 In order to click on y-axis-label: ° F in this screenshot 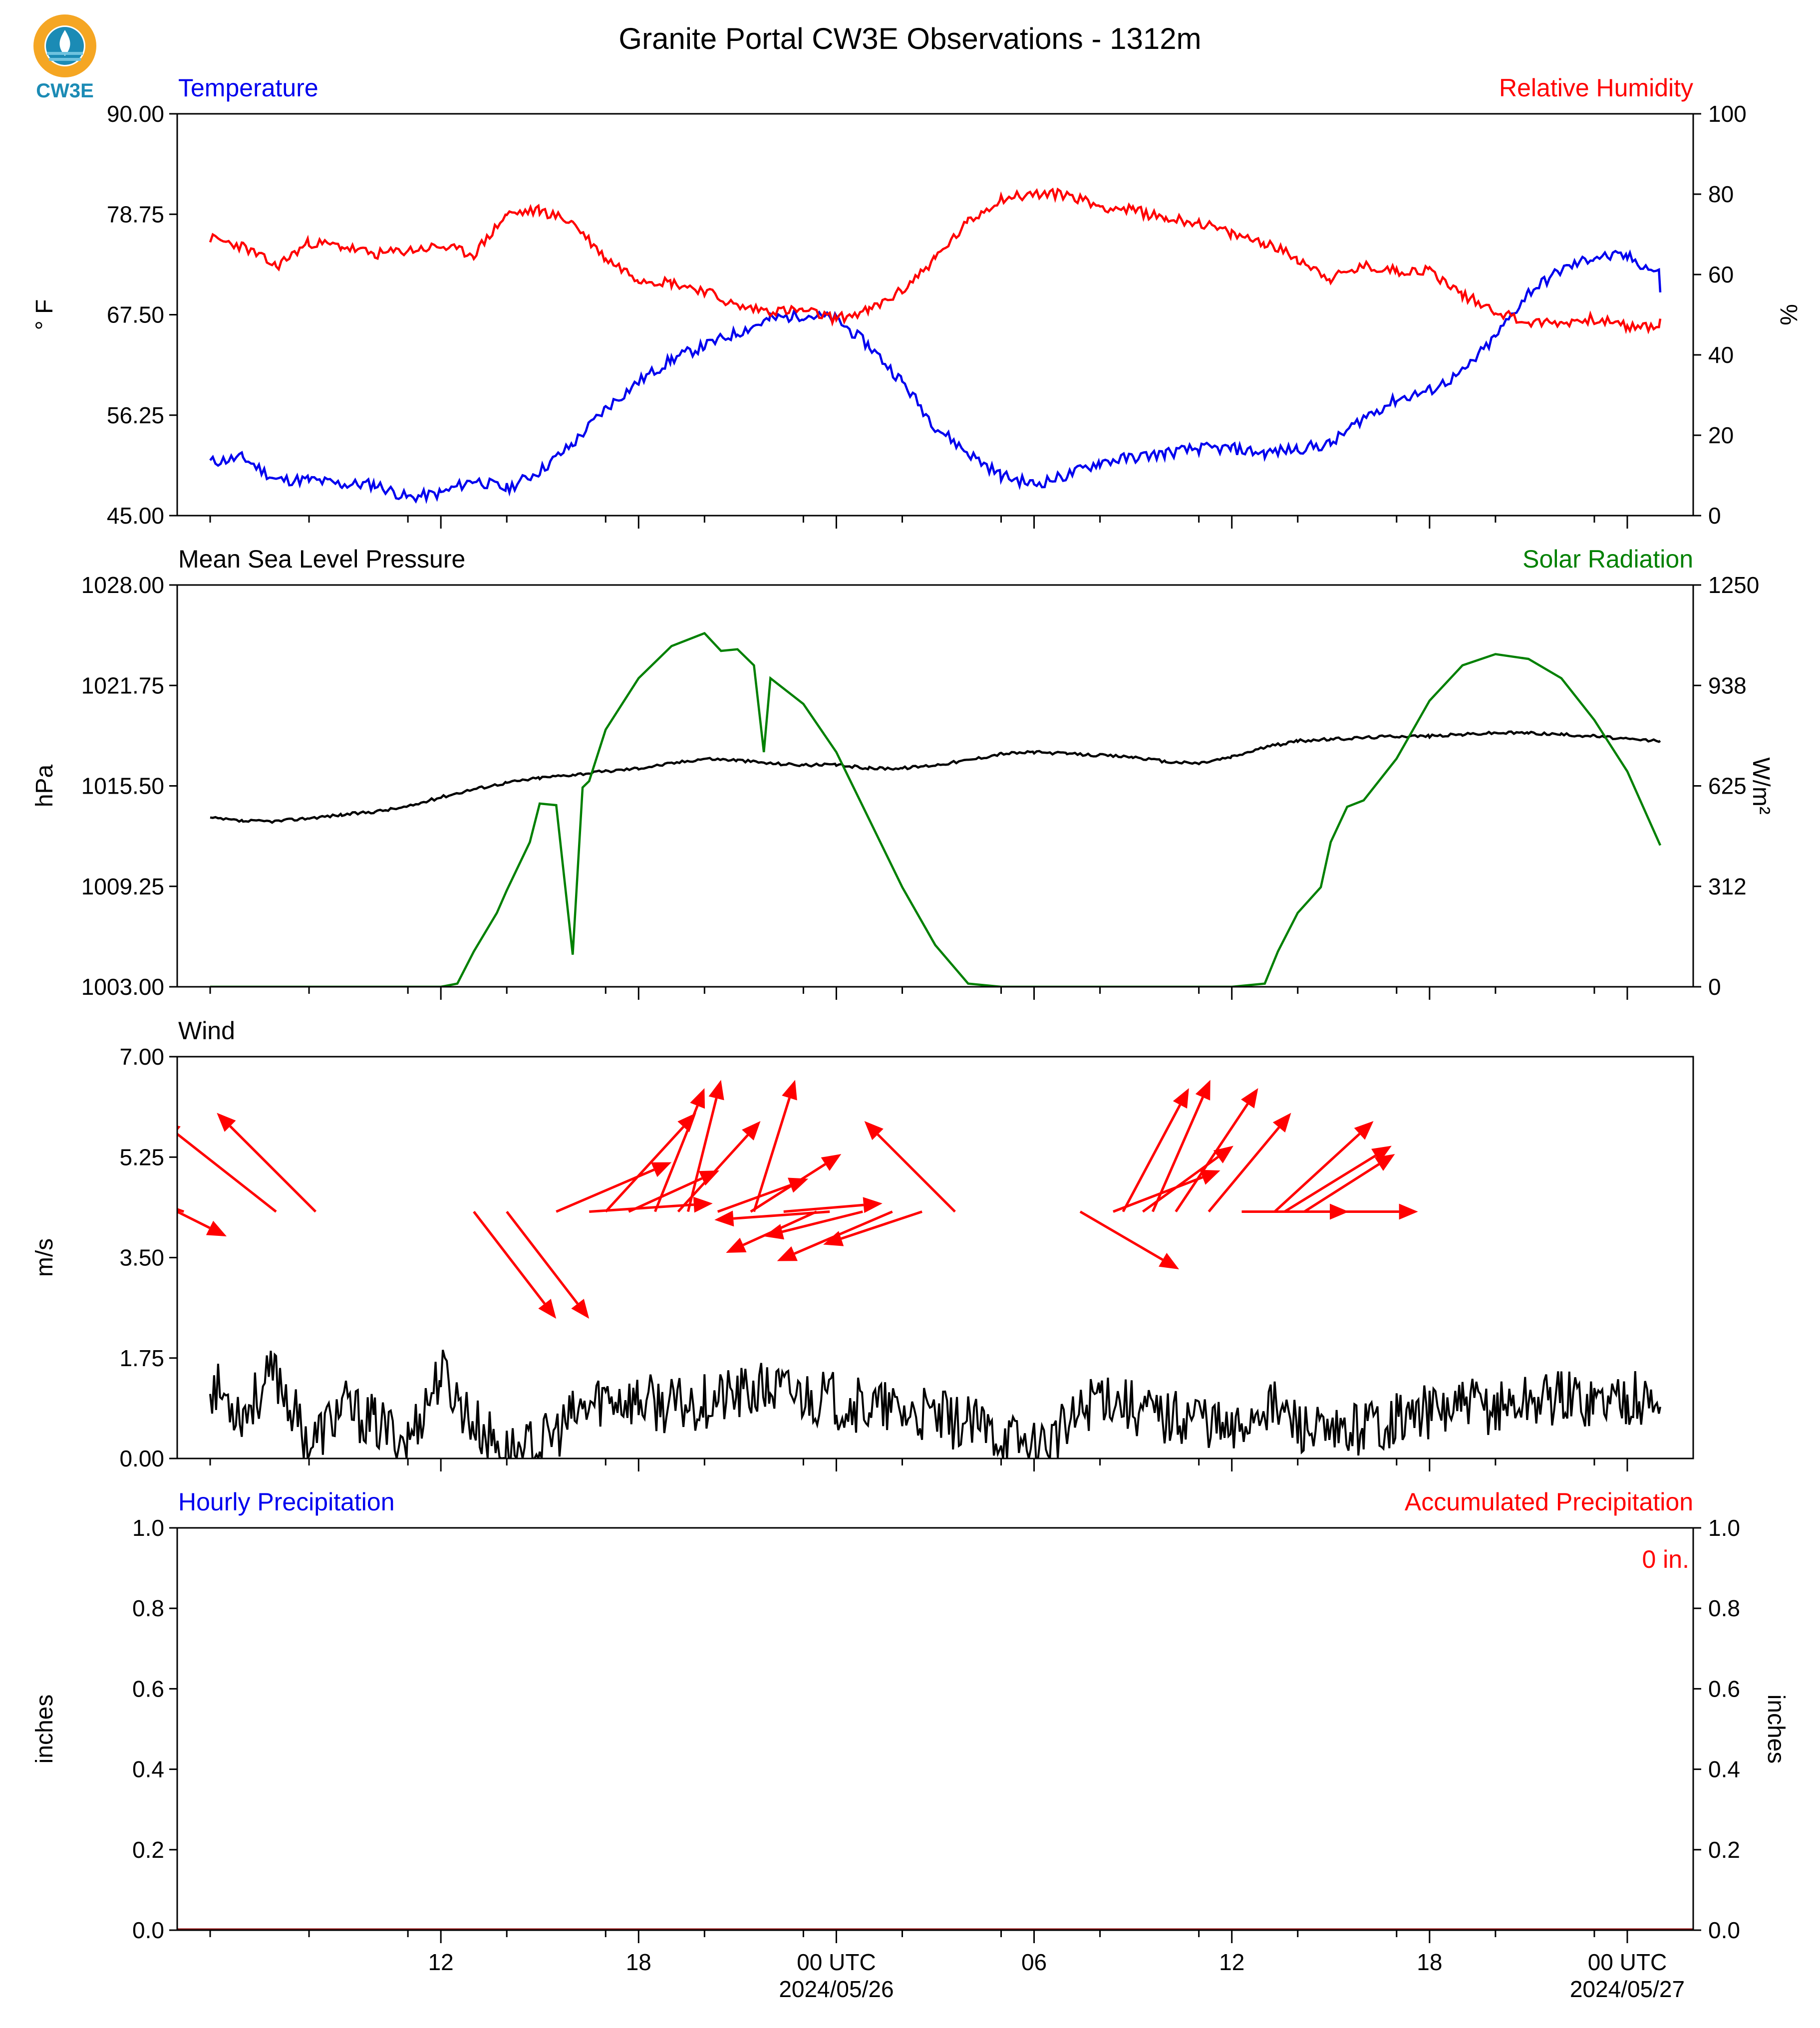, I will do `click(44, 314)`.